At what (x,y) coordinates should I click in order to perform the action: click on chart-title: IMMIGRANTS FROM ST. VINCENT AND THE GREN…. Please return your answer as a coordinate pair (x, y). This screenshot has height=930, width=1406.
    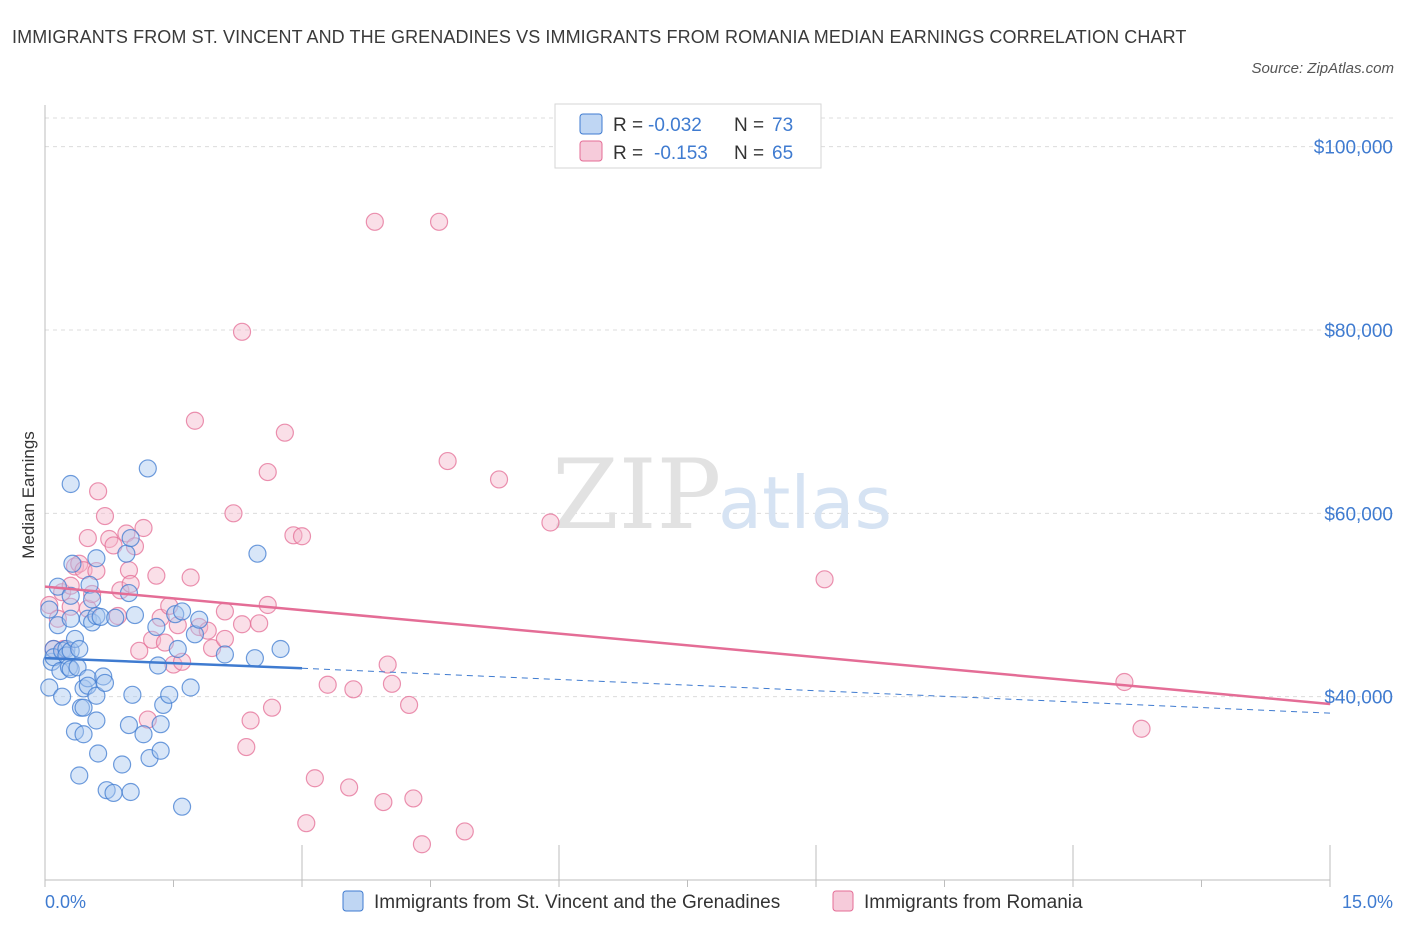
    Looking at the image, I should click on (599, 37).